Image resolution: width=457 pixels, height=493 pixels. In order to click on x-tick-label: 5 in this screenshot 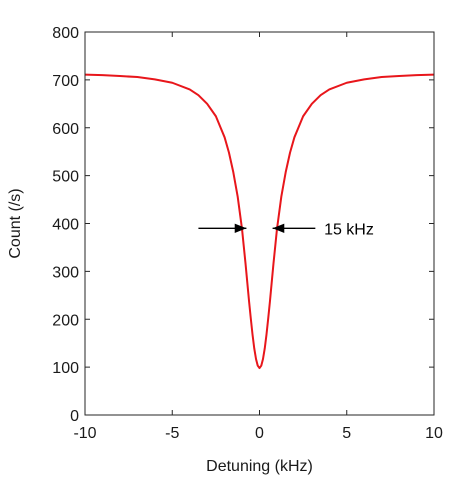, I will do `click(346, 433)`.